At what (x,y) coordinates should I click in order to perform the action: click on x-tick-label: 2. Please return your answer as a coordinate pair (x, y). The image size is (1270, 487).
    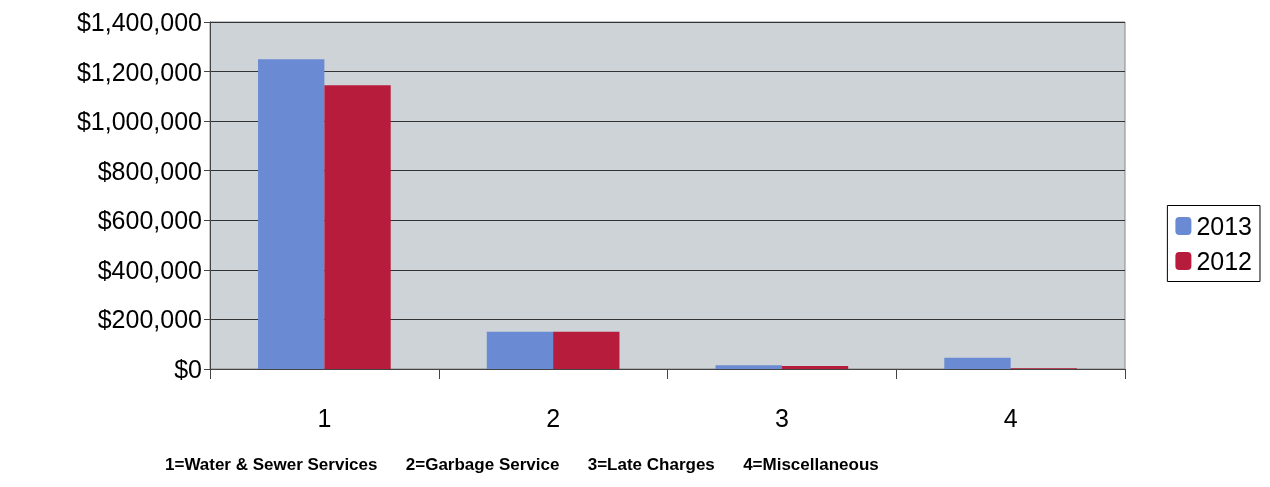
    Looking at the image, I should click on (553, 417).